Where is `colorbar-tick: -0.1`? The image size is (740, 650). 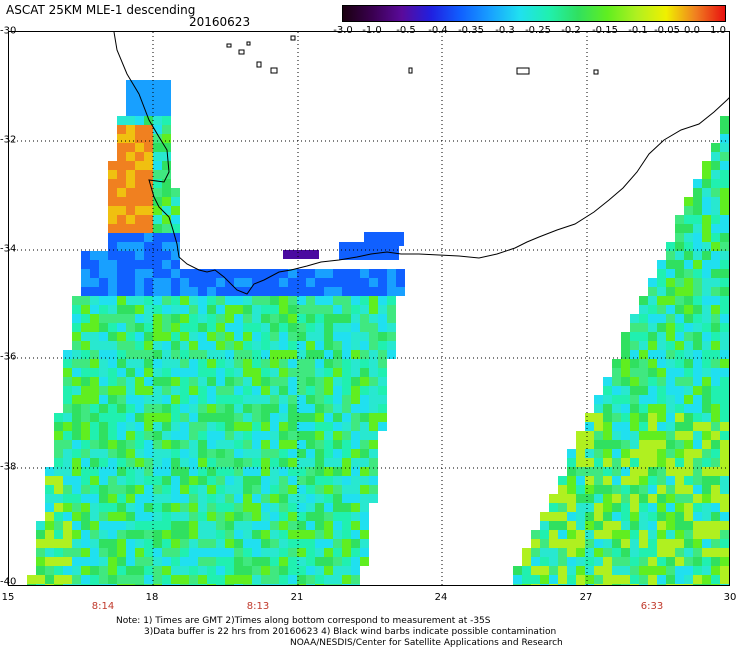
colorbar-tick: -0.1 is located at coordinates (638, 30).